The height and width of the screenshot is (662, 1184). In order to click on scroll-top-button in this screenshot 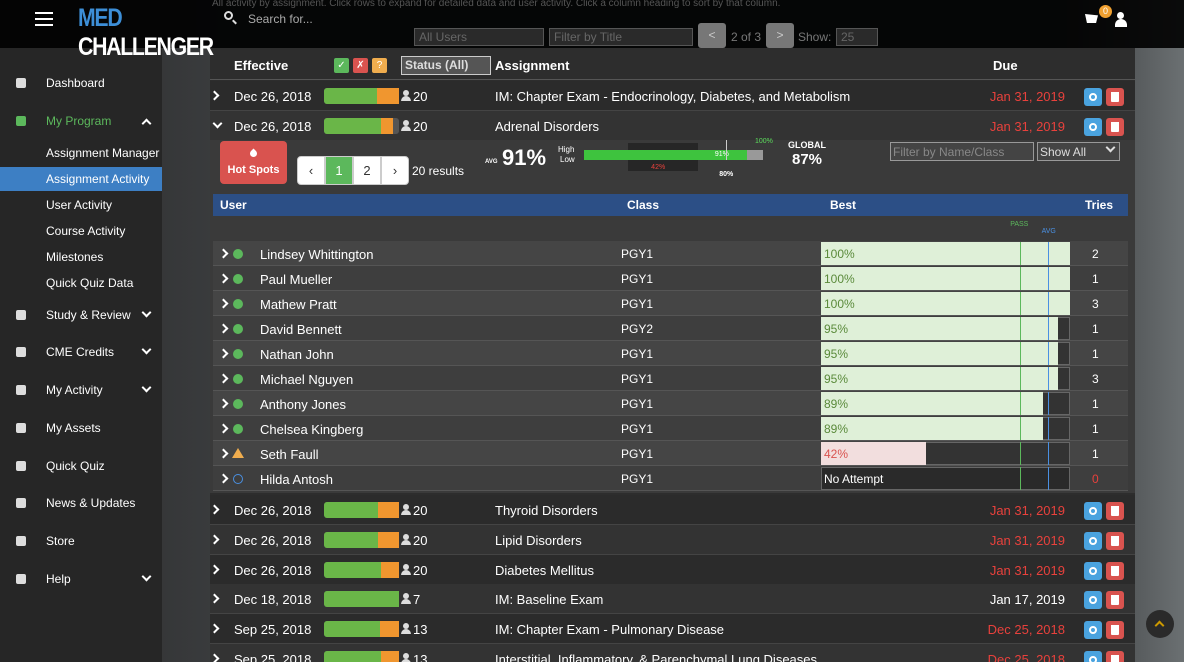, I will do `click(1160, 624)`.